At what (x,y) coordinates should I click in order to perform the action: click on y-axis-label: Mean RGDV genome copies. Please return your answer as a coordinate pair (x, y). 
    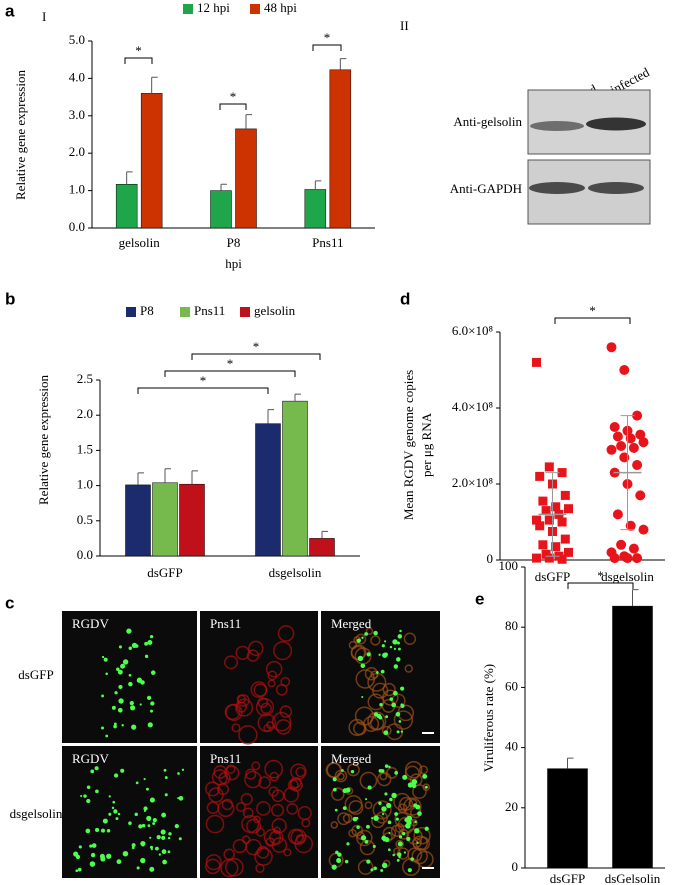
    Looking at the image, I should click on (408, 445).